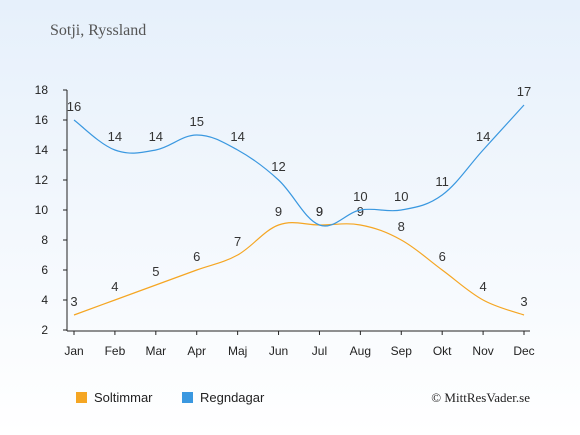 This screenshot has height=435, width=580. Describe the element at coordinates (42, 90) in the screenshot. I see `y-tick-label: 18` at that location.